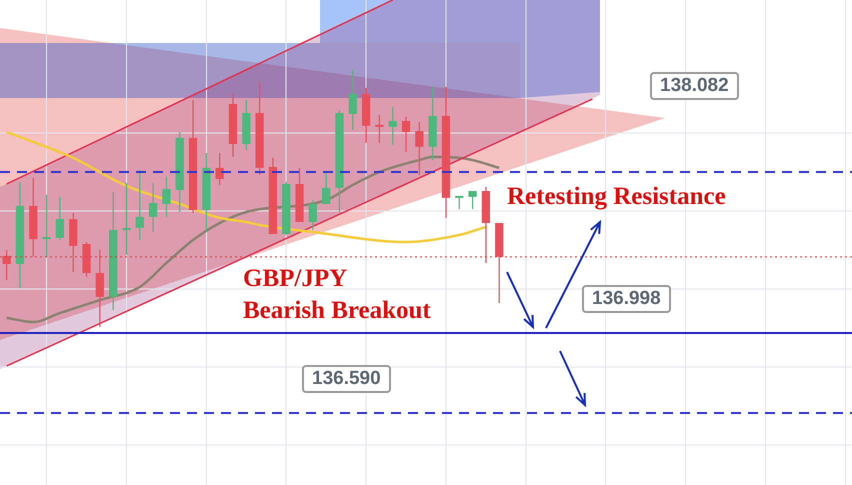  What do you see at coordinates (694, 86) in the screenshot?
I see `annotation: 138.082` at bounding box center [694, 86].